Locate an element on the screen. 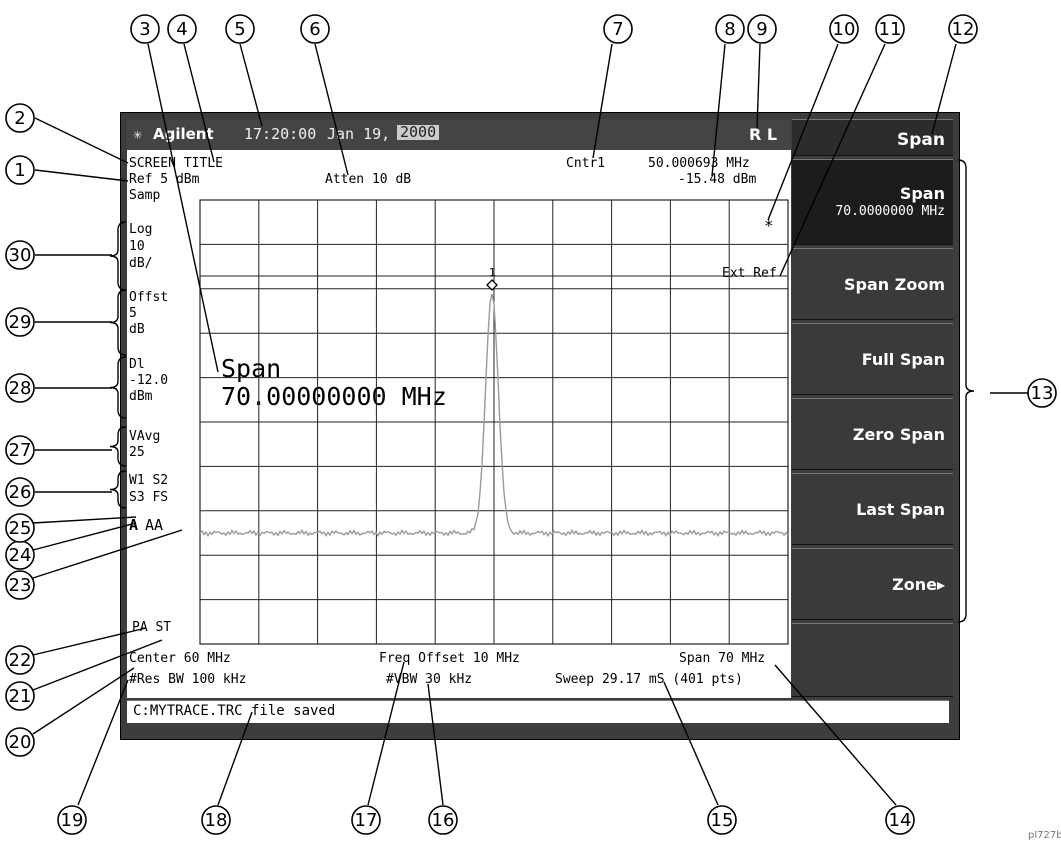  callout-number: 5 is located at coordinates (239, 29).